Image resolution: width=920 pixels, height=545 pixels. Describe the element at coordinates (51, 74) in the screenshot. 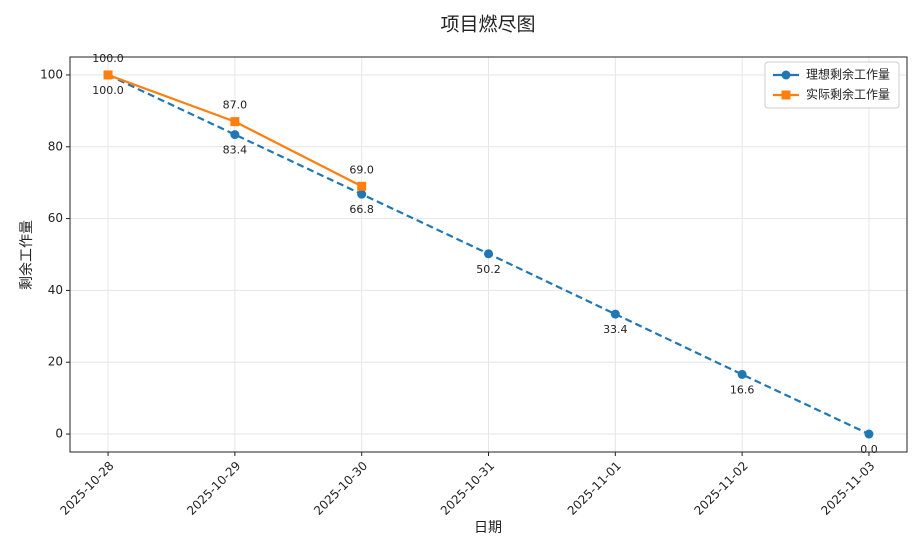

I see `y-tick-label: 100` at that location.